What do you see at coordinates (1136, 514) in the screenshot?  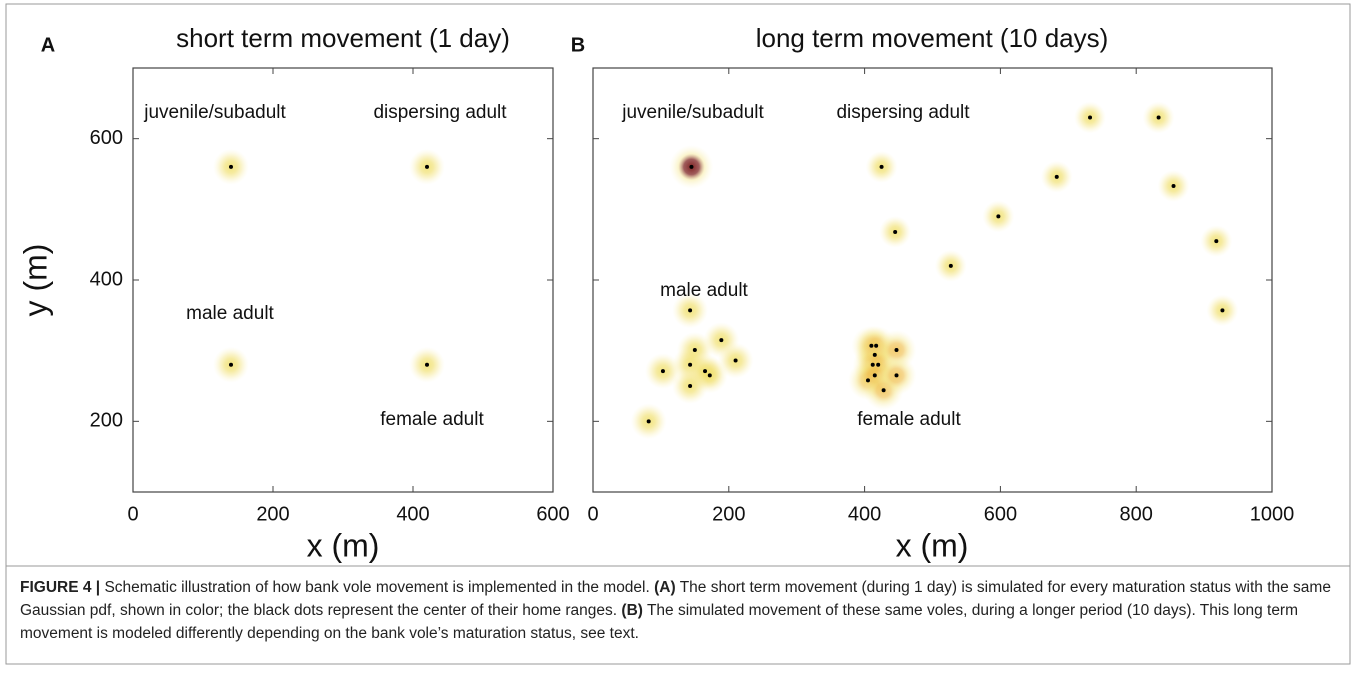 I see `x-tick-label: 800` at bounding box center [1136, 514].